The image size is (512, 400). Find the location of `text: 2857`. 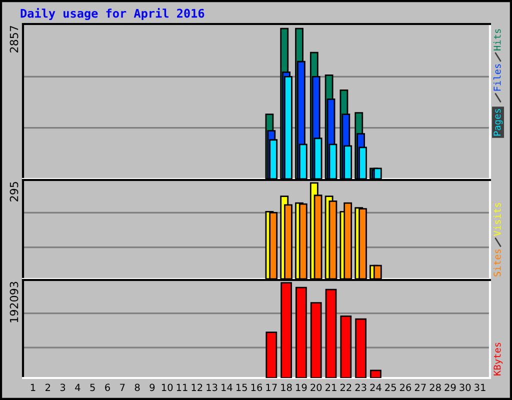

text: 2857 is located at coordinates (14, 39).